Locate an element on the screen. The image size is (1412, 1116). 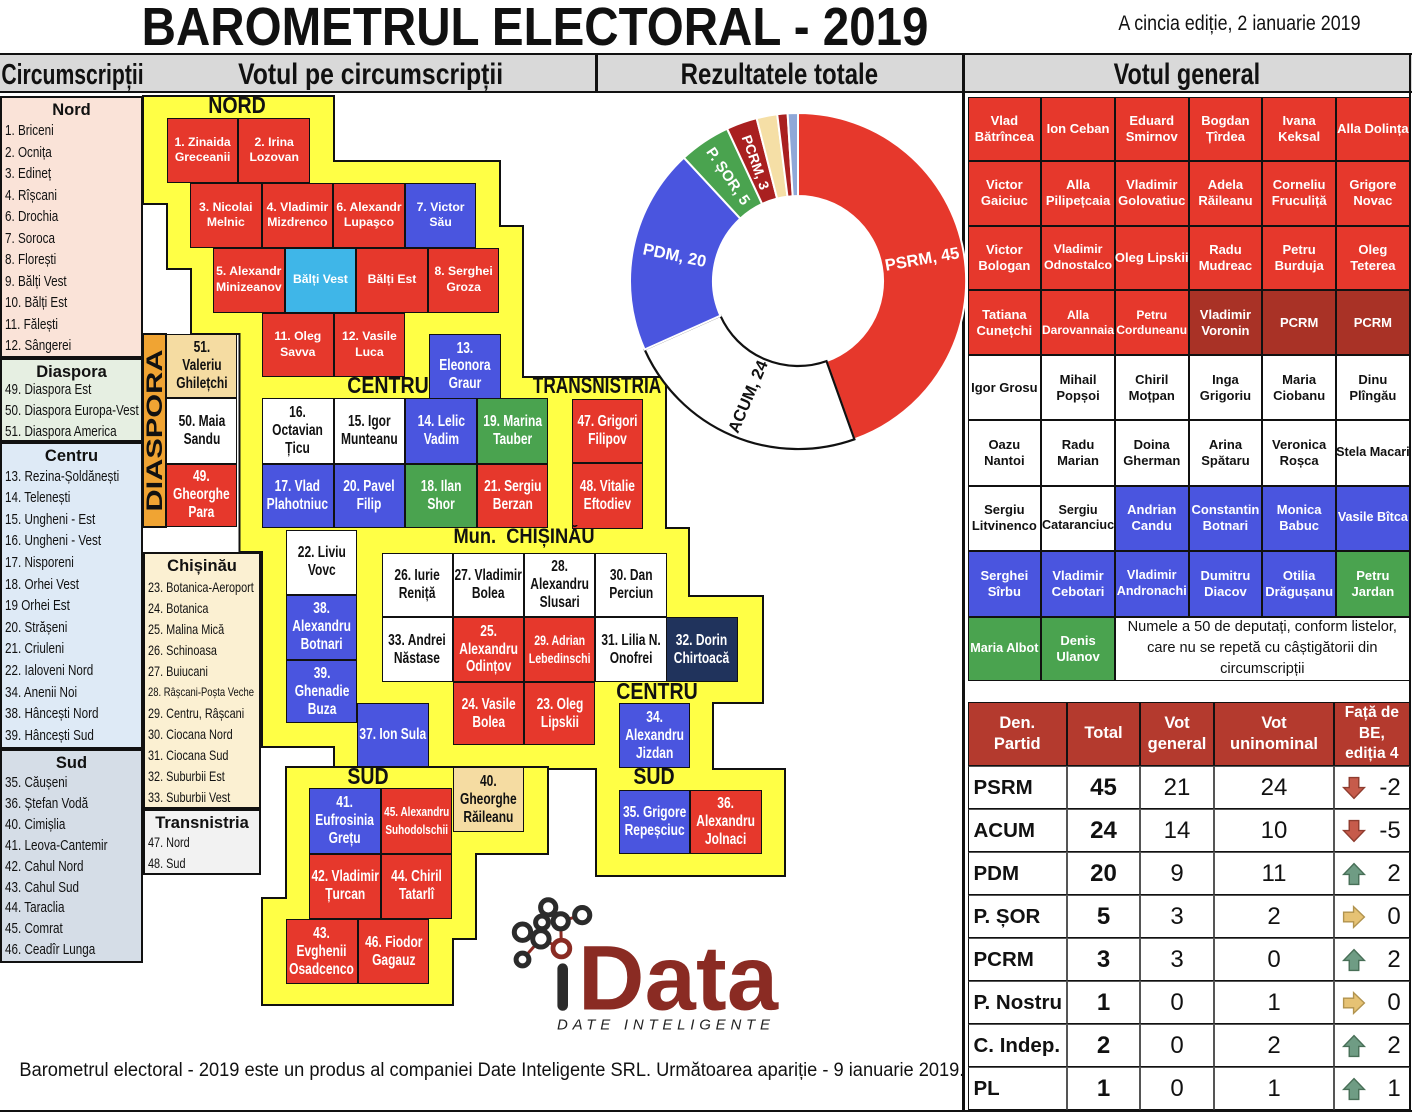
svg-text: Data is located at coordinates (678, 979).